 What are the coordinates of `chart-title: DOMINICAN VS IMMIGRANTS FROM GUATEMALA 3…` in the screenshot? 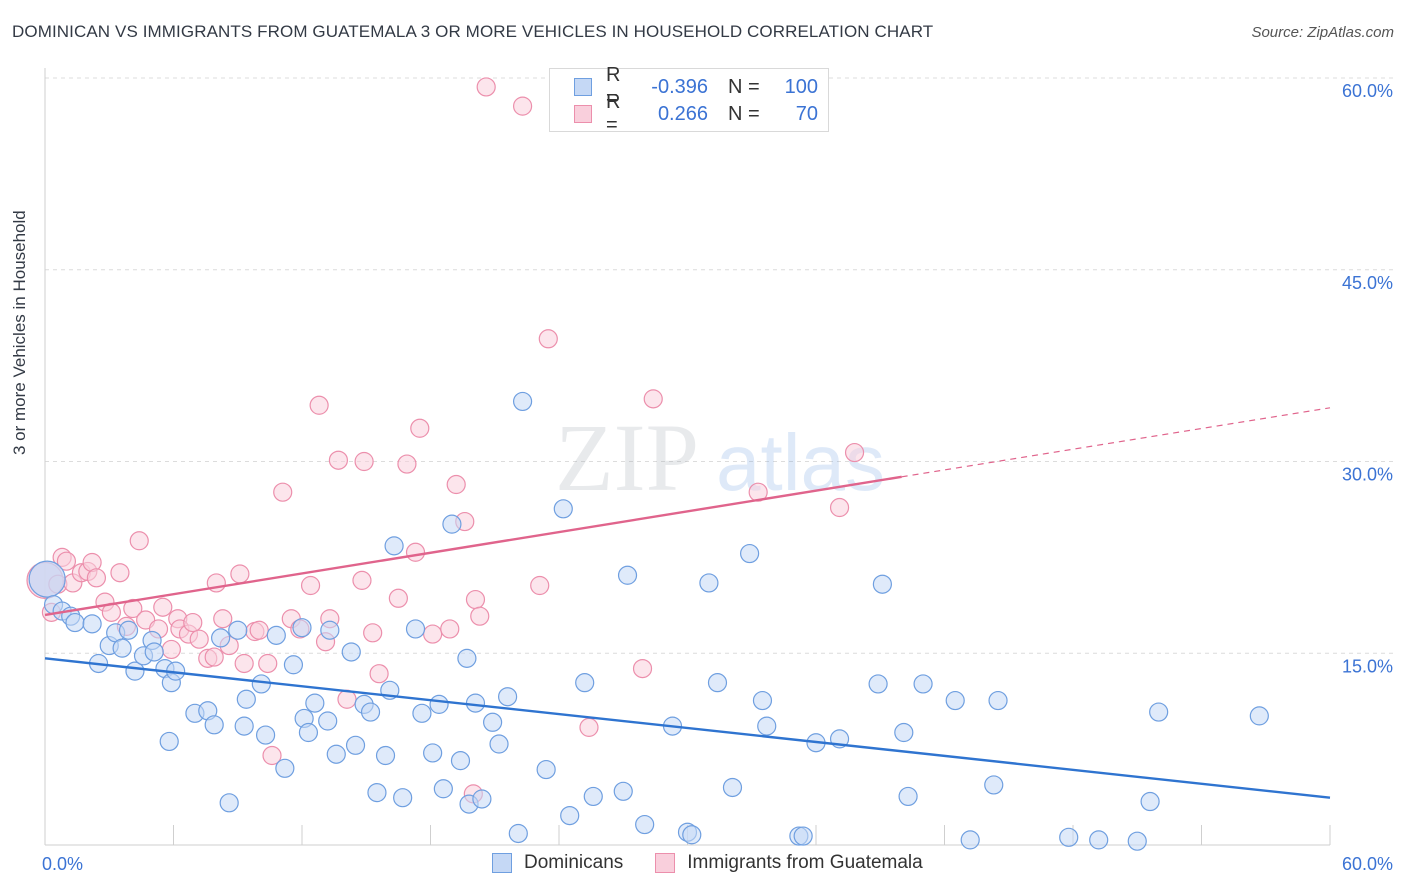 It's located at (473, 31).